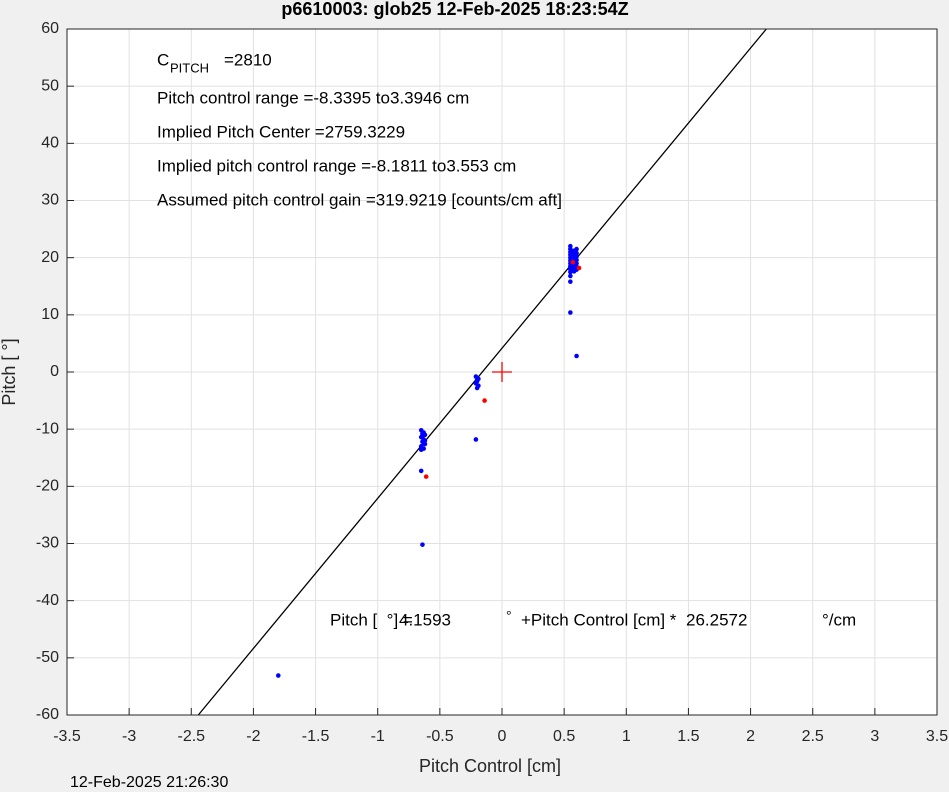  Describe the element at coordinates (50, 28) in the screenshot. I see `y-tick-label: 60` at that location.